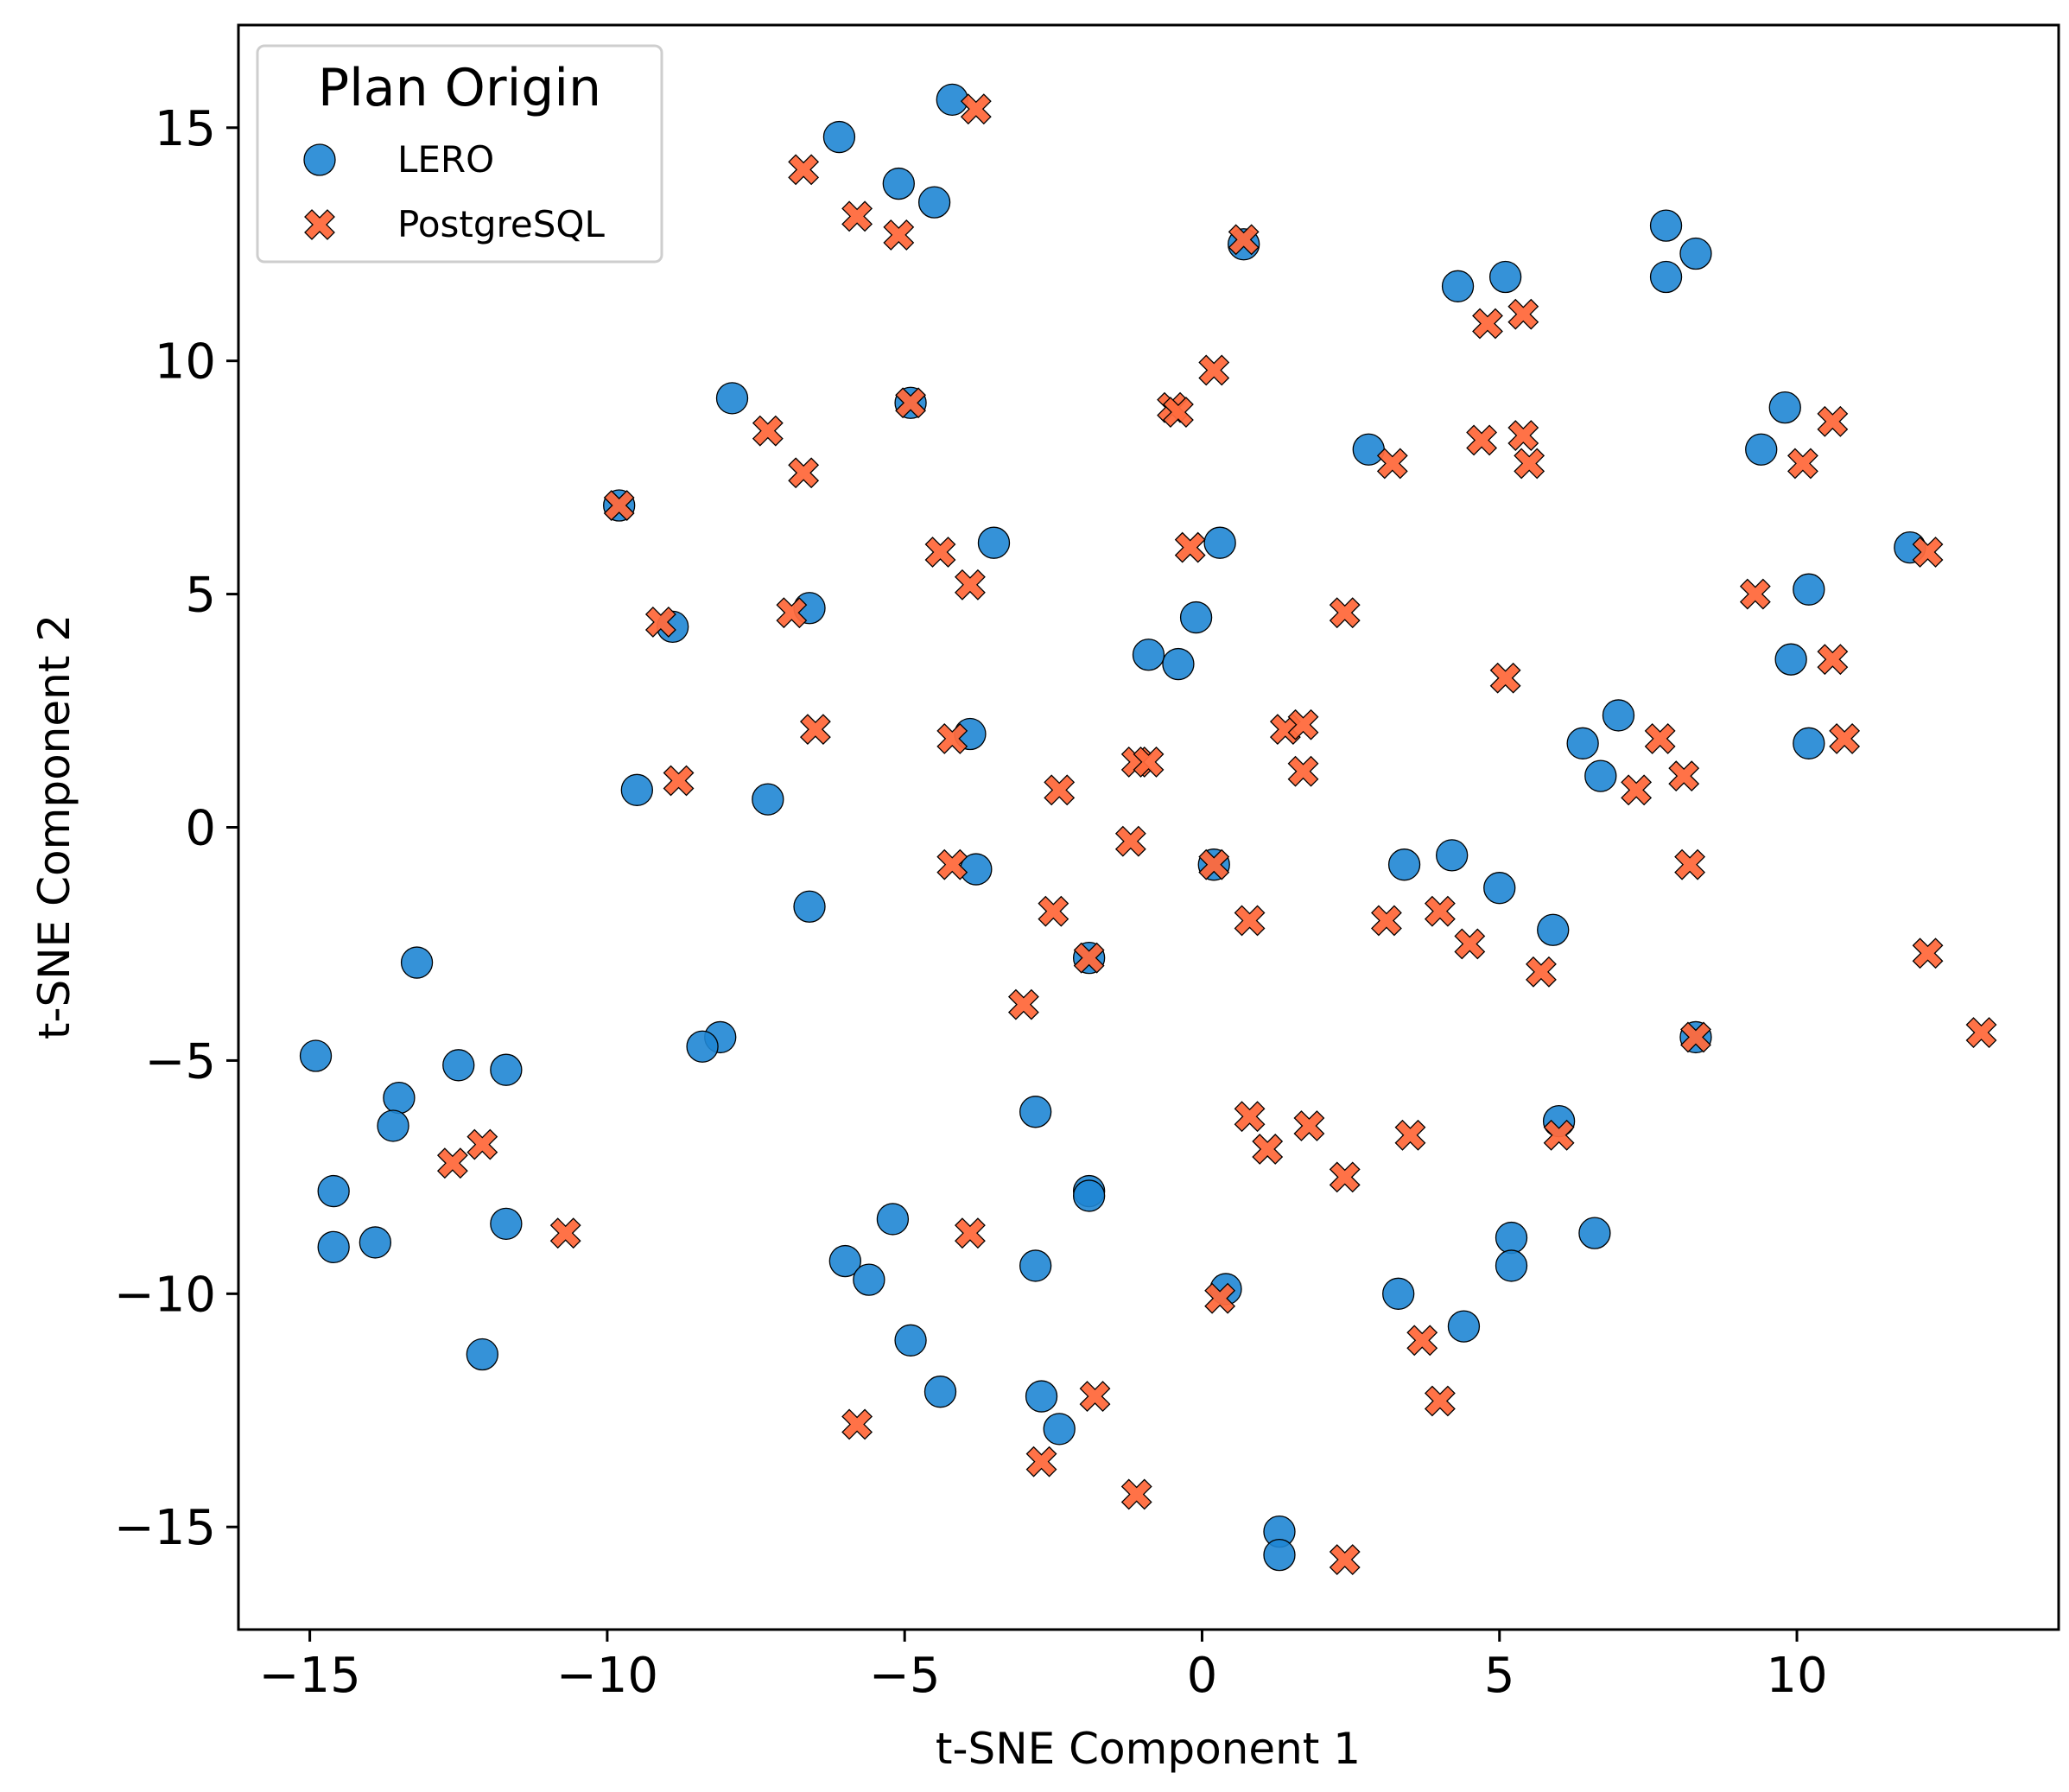  Describe the element at coordinates (54, 826) in the screenshot. I see `y-axis-label: t-SNE Component 2` at that location.